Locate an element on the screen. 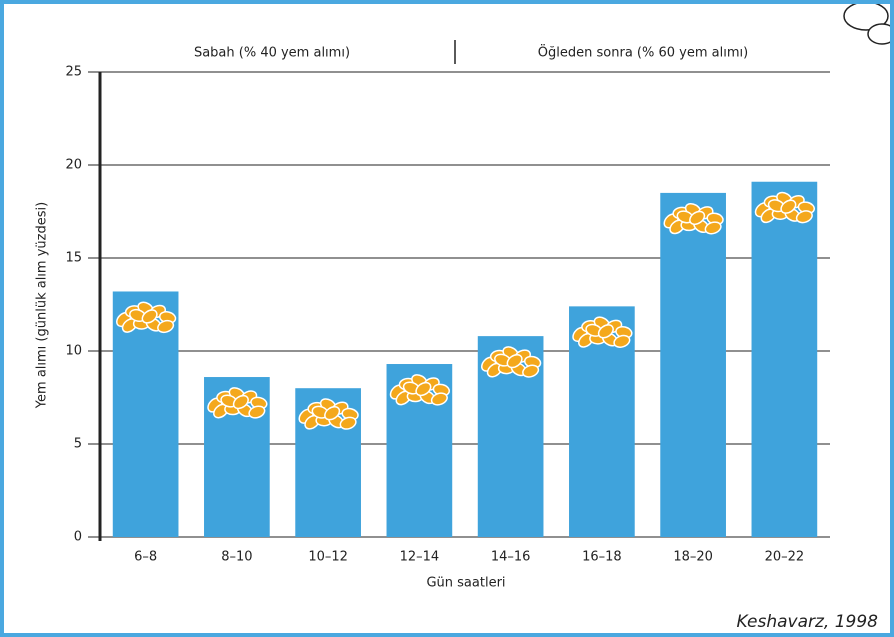 The height and width of the screenshot is (637, 894). source: Keshavarz, 1998 is located at coordinates (807, 622).